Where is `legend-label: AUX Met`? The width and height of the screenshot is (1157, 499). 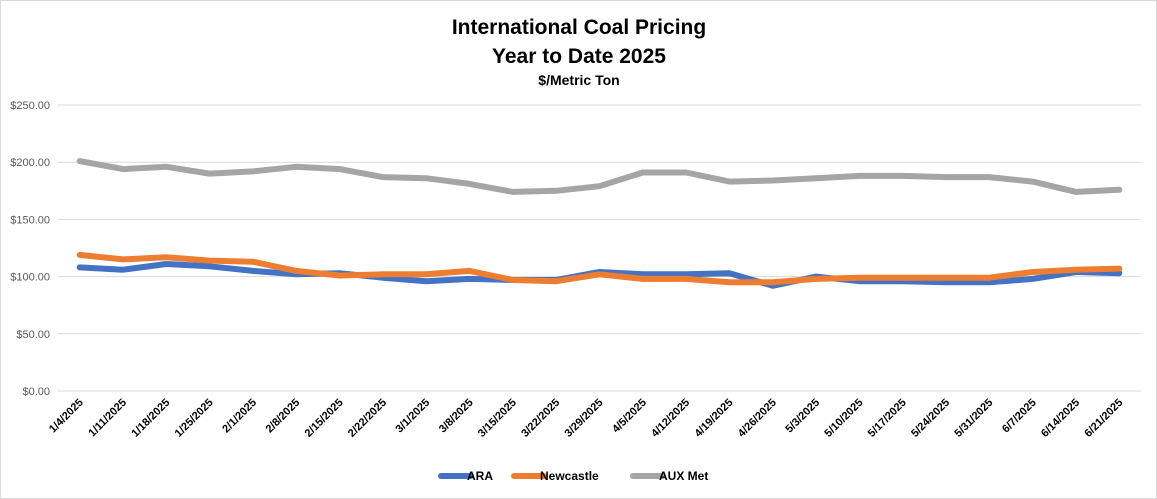
legend-label: AUX Met is located at coordinates (683, 476).